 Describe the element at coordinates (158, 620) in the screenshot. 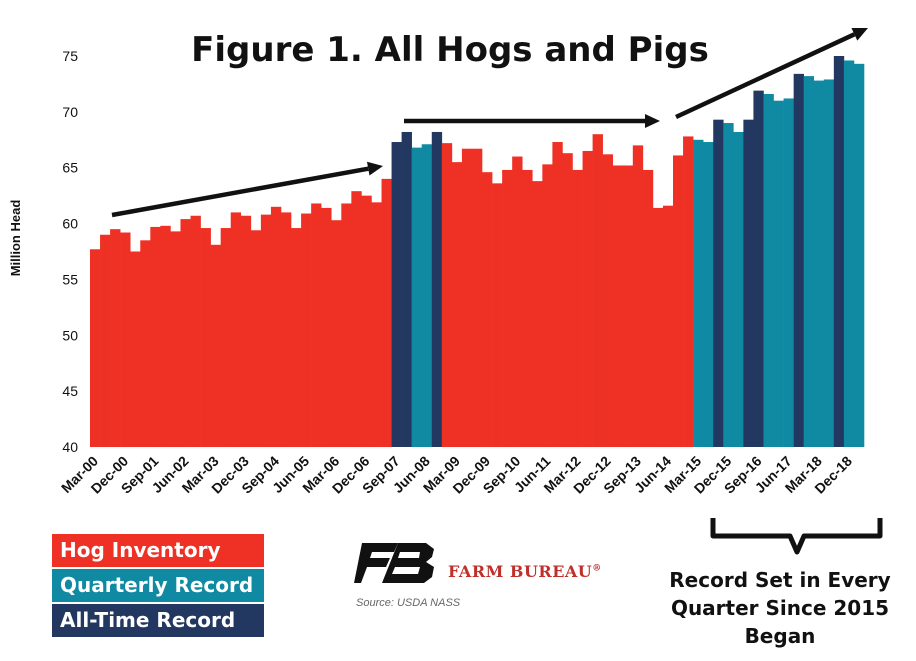

I see `legend-all-time-record: All-Time Record` at that location.